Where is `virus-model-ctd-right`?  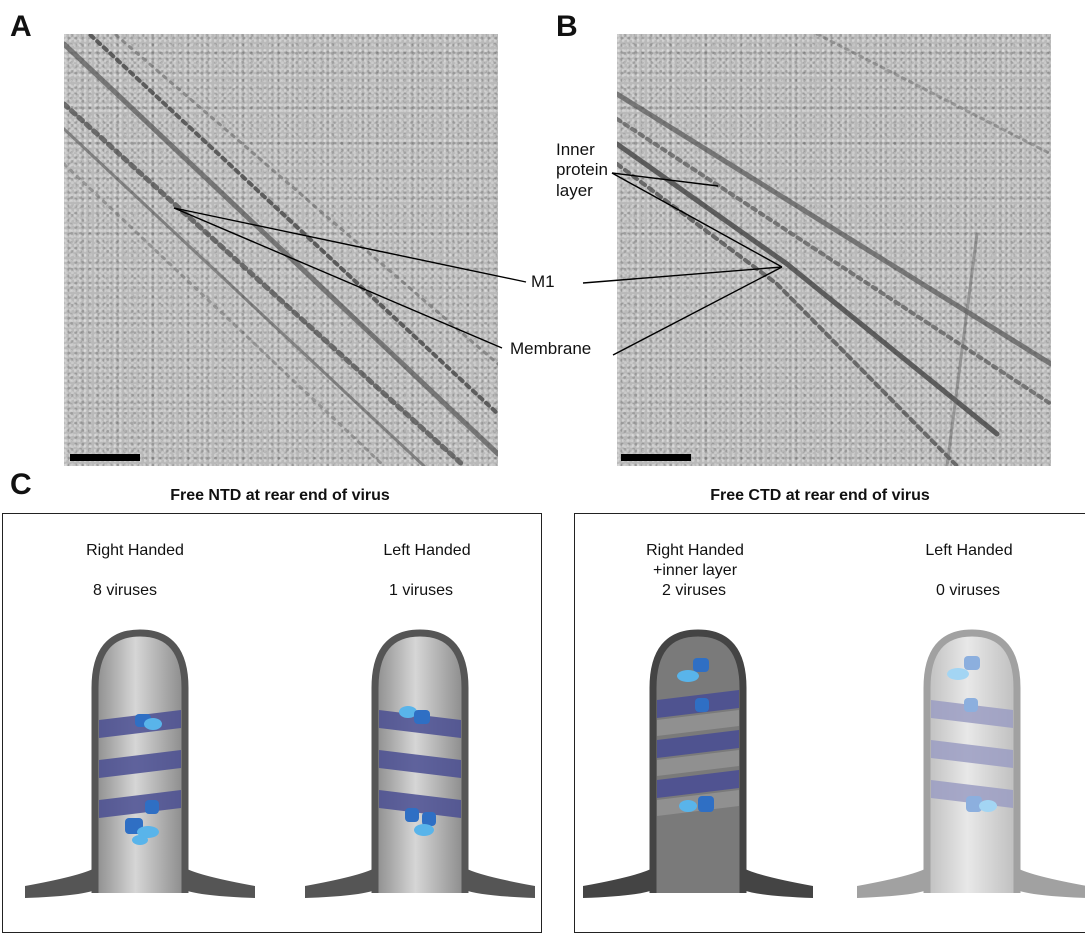 virus-model-ctd-right is located at coordinates (698, 763).